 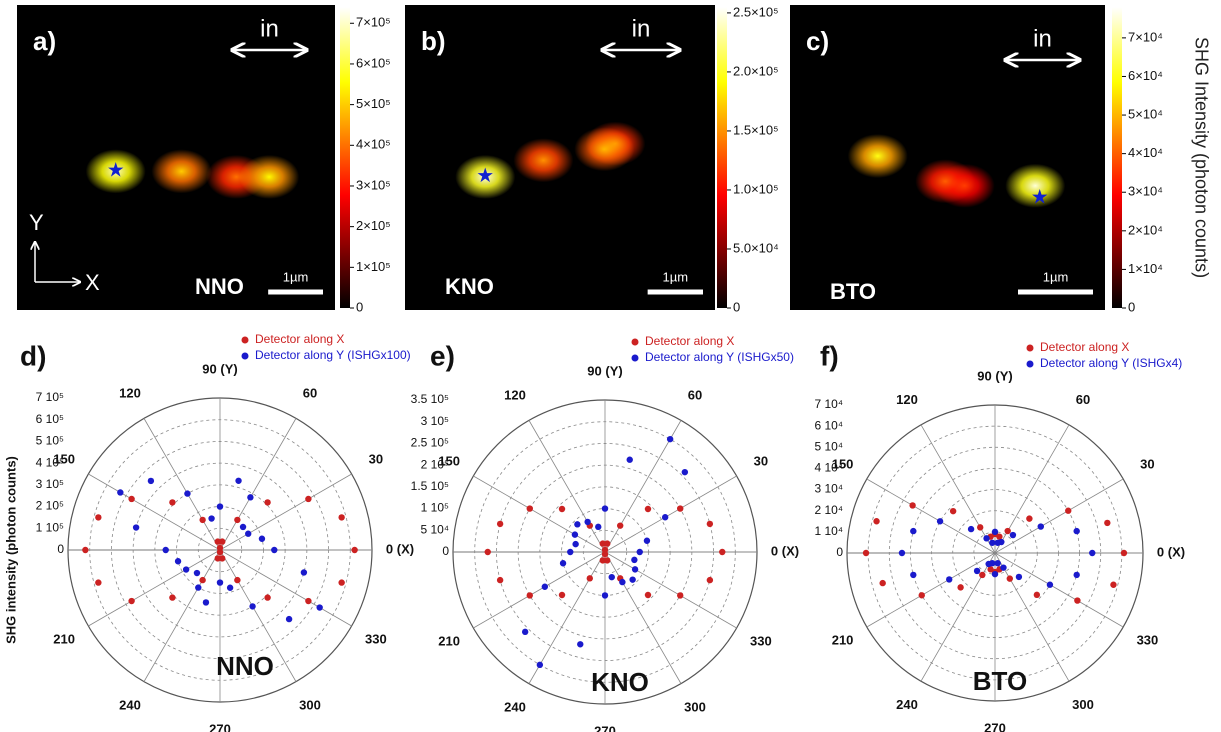 I want to click on angle-tick-label: 0 (X), so click(x=1171, y=551).